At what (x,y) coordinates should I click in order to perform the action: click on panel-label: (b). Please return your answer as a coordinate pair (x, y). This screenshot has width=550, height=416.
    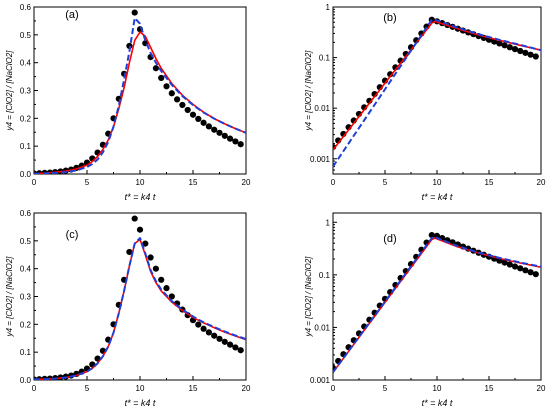
    Looking at the image, I should click on (389, 18).